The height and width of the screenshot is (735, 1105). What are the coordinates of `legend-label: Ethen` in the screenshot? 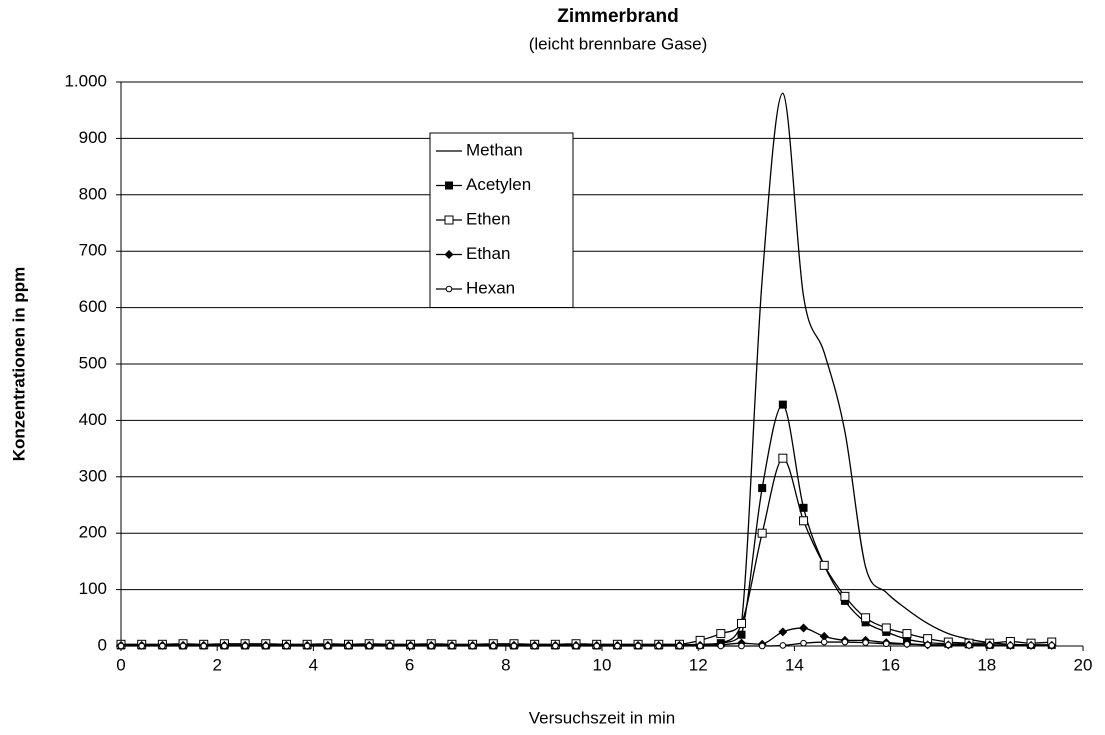 It's located at (488, 218).